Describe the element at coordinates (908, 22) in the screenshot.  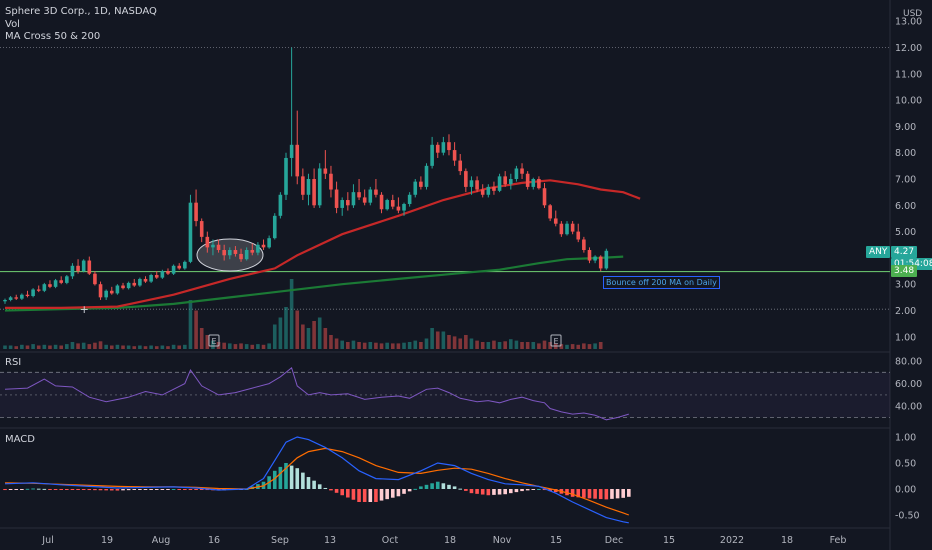
I see `price-tick-label: 13.00` at that location.